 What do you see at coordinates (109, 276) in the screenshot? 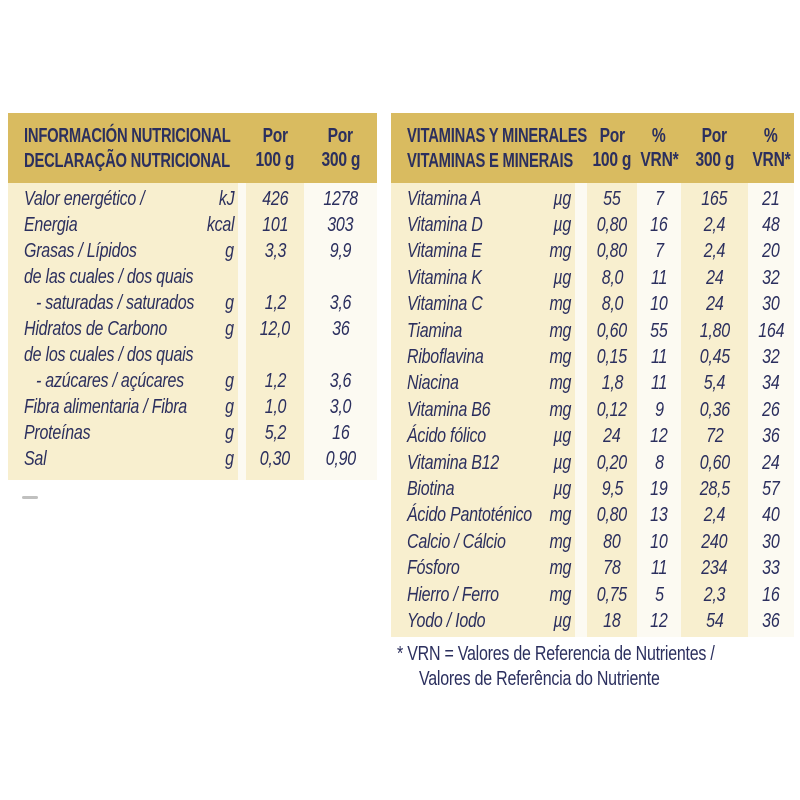
I see `row-label-text: de las cuales / dos quais` at bounding box center [109, 276].